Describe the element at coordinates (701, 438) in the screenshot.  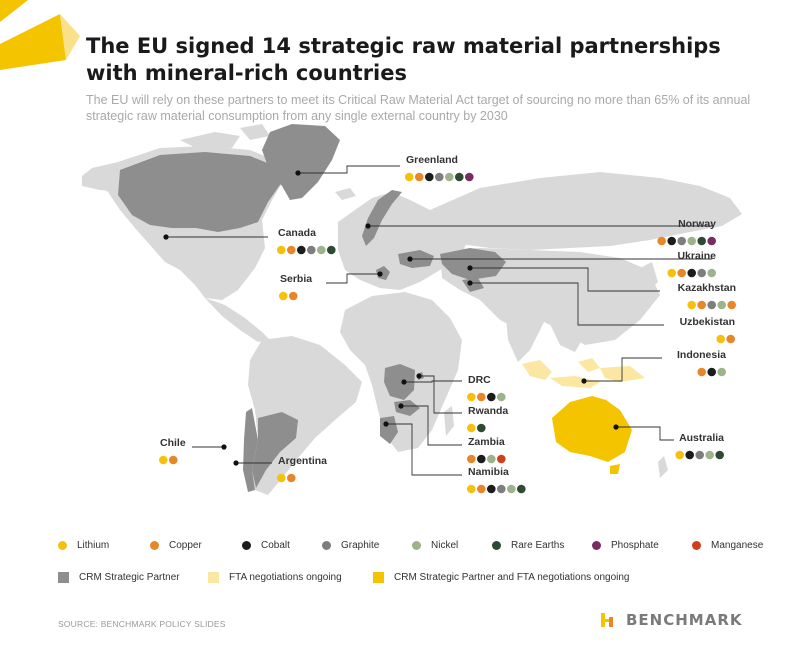
I see `country-label-australia: Australia` at that location.